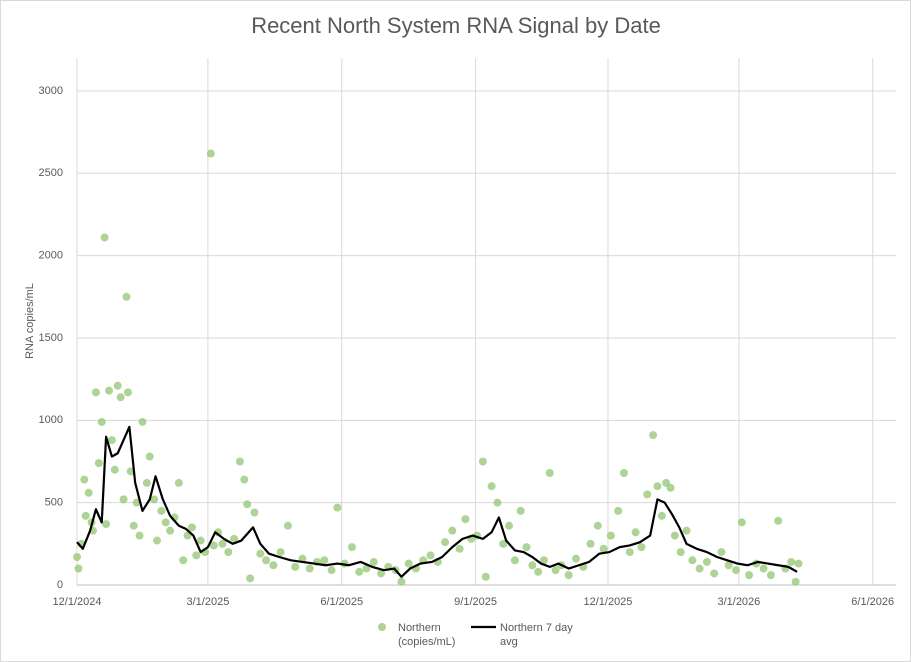  What do you see at coordinates (51, 91) in the screenshot?
I see `y-tick-label: 3000` at bounding box center [51, 91].